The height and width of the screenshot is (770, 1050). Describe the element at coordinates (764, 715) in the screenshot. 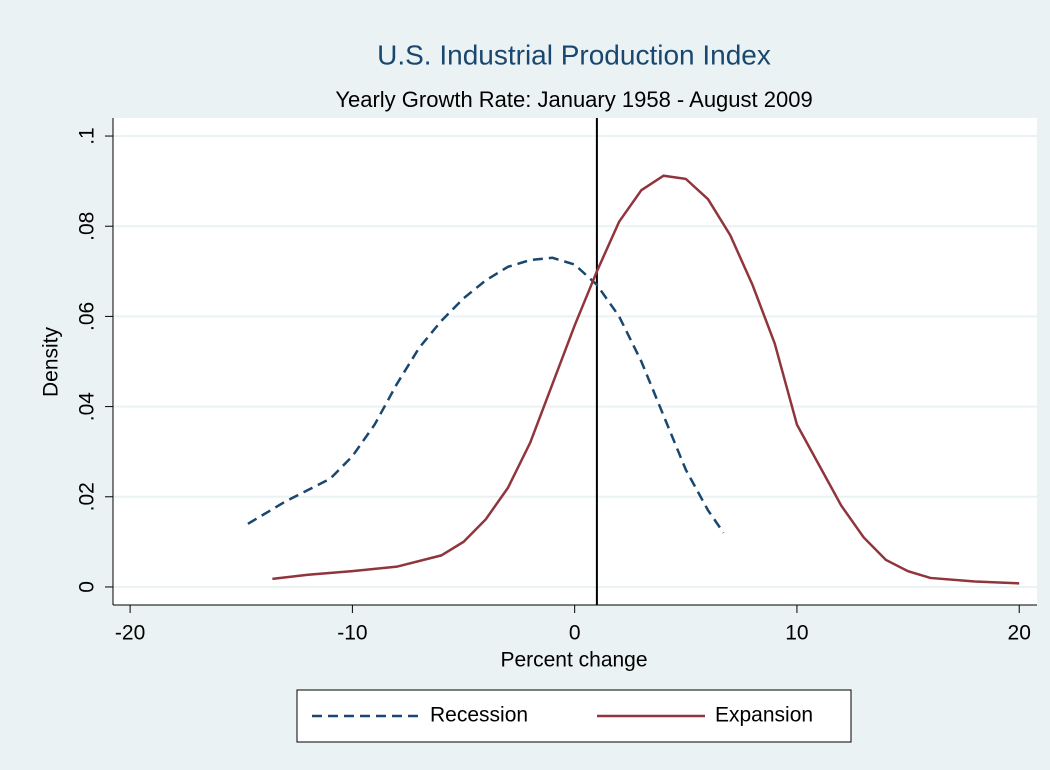

I see `legend-label: Expansion` at that location.